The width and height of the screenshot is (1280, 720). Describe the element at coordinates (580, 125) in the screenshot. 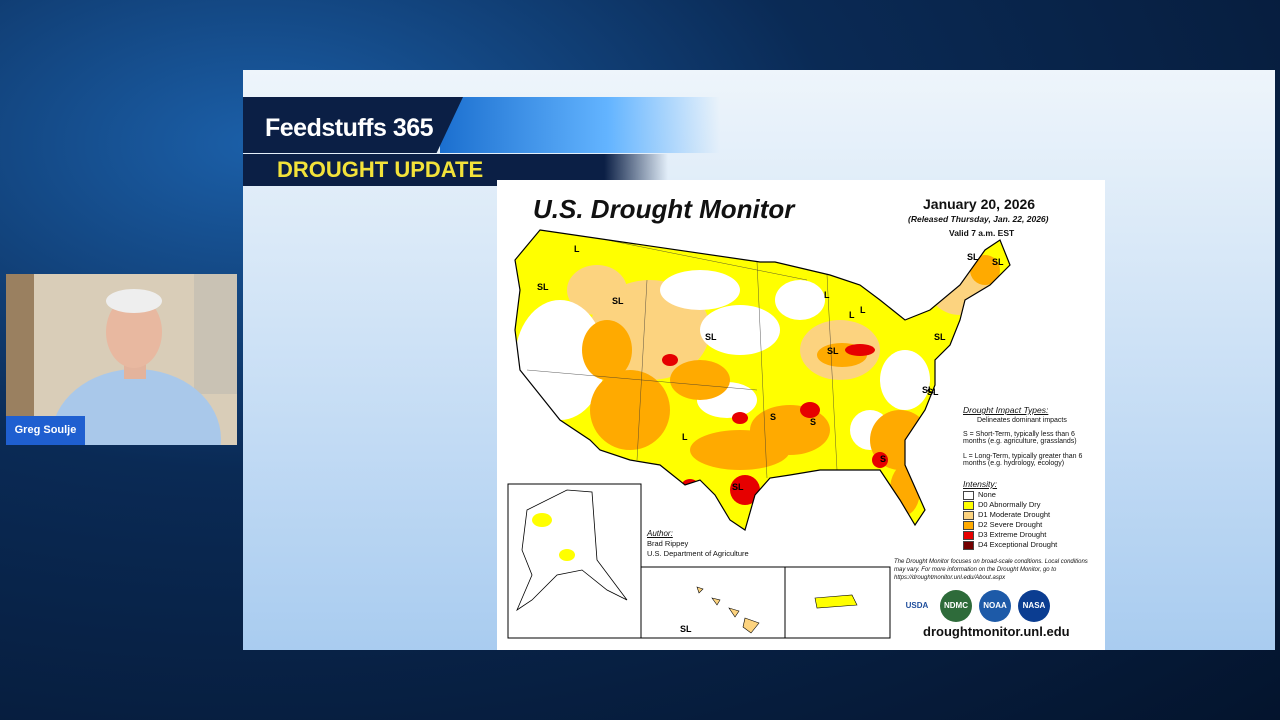

I see `banner-stripe` at that location.